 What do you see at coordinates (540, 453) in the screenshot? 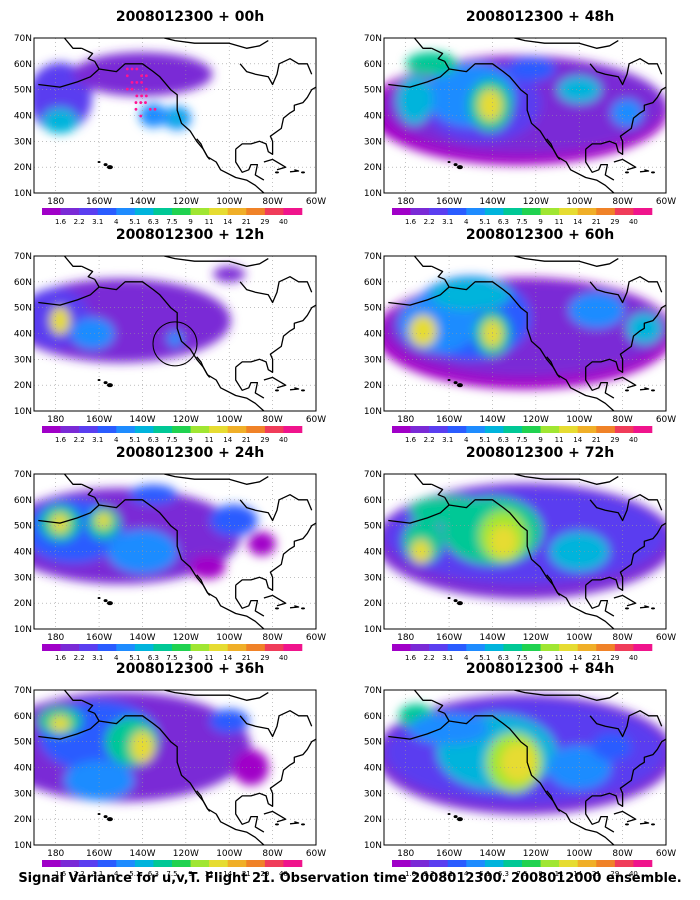
I see `panel-title: 2008012300 + 72h` at bounding box center [540, 453].